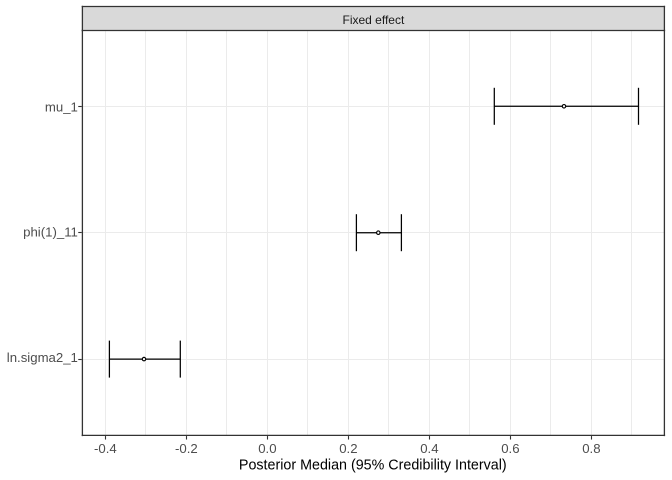  Describe the element at coordinates (61, 106) in the screenshot. I see `svg-text: mu_1` at that location.